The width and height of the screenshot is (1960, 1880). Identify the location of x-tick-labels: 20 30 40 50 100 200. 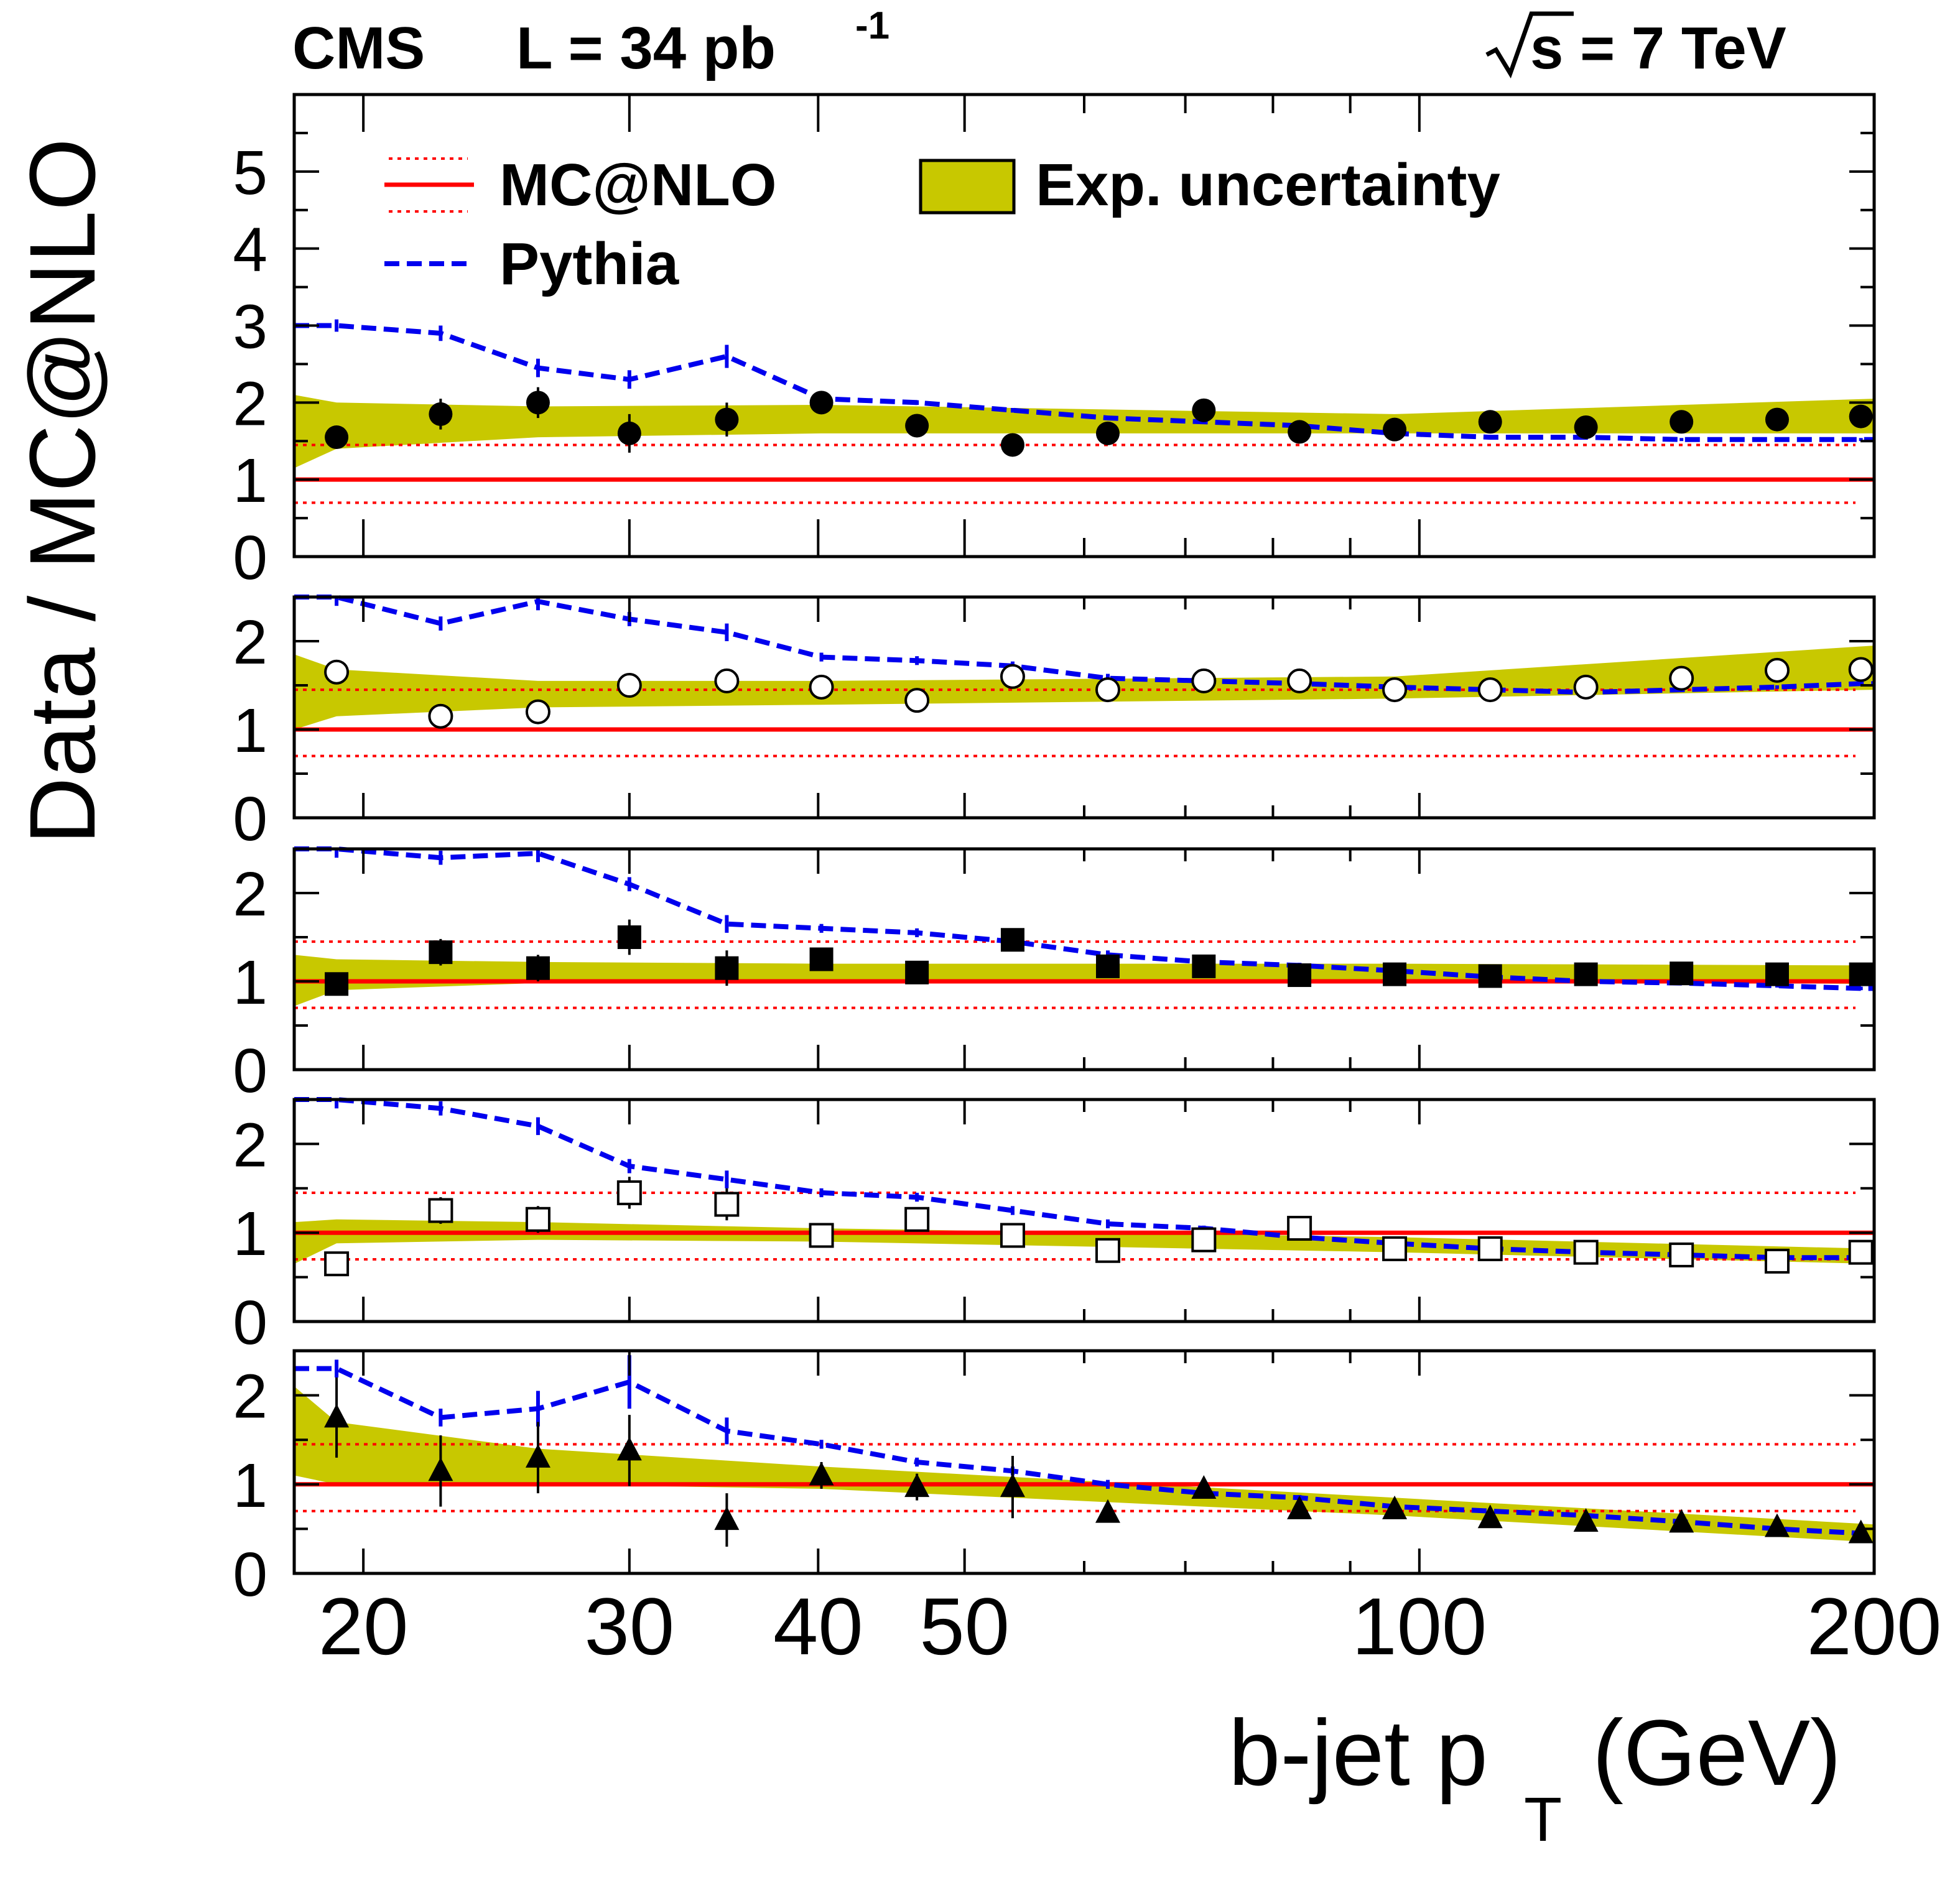
(1130, 1627).